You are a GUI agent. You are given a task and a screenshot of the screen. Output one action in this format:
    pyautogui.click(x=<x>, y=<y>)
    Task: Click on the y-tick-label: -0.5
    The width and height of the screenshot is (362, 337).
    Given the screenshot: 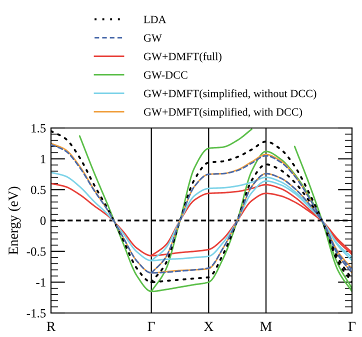 What is the action you would take?
    pyautogui.click(x=36, y=251)
    